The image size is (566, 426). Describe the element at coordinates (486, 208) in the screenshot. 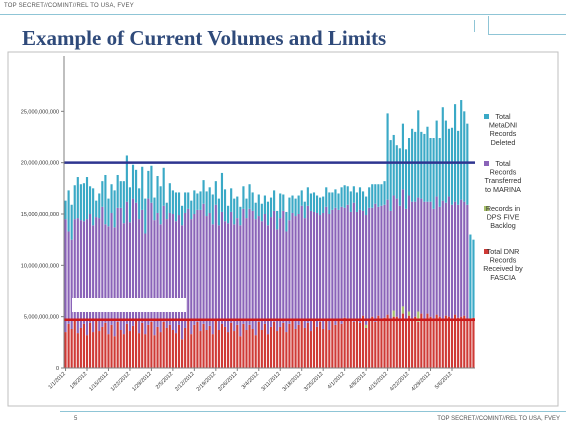

I see `legend-swatch` at that location.